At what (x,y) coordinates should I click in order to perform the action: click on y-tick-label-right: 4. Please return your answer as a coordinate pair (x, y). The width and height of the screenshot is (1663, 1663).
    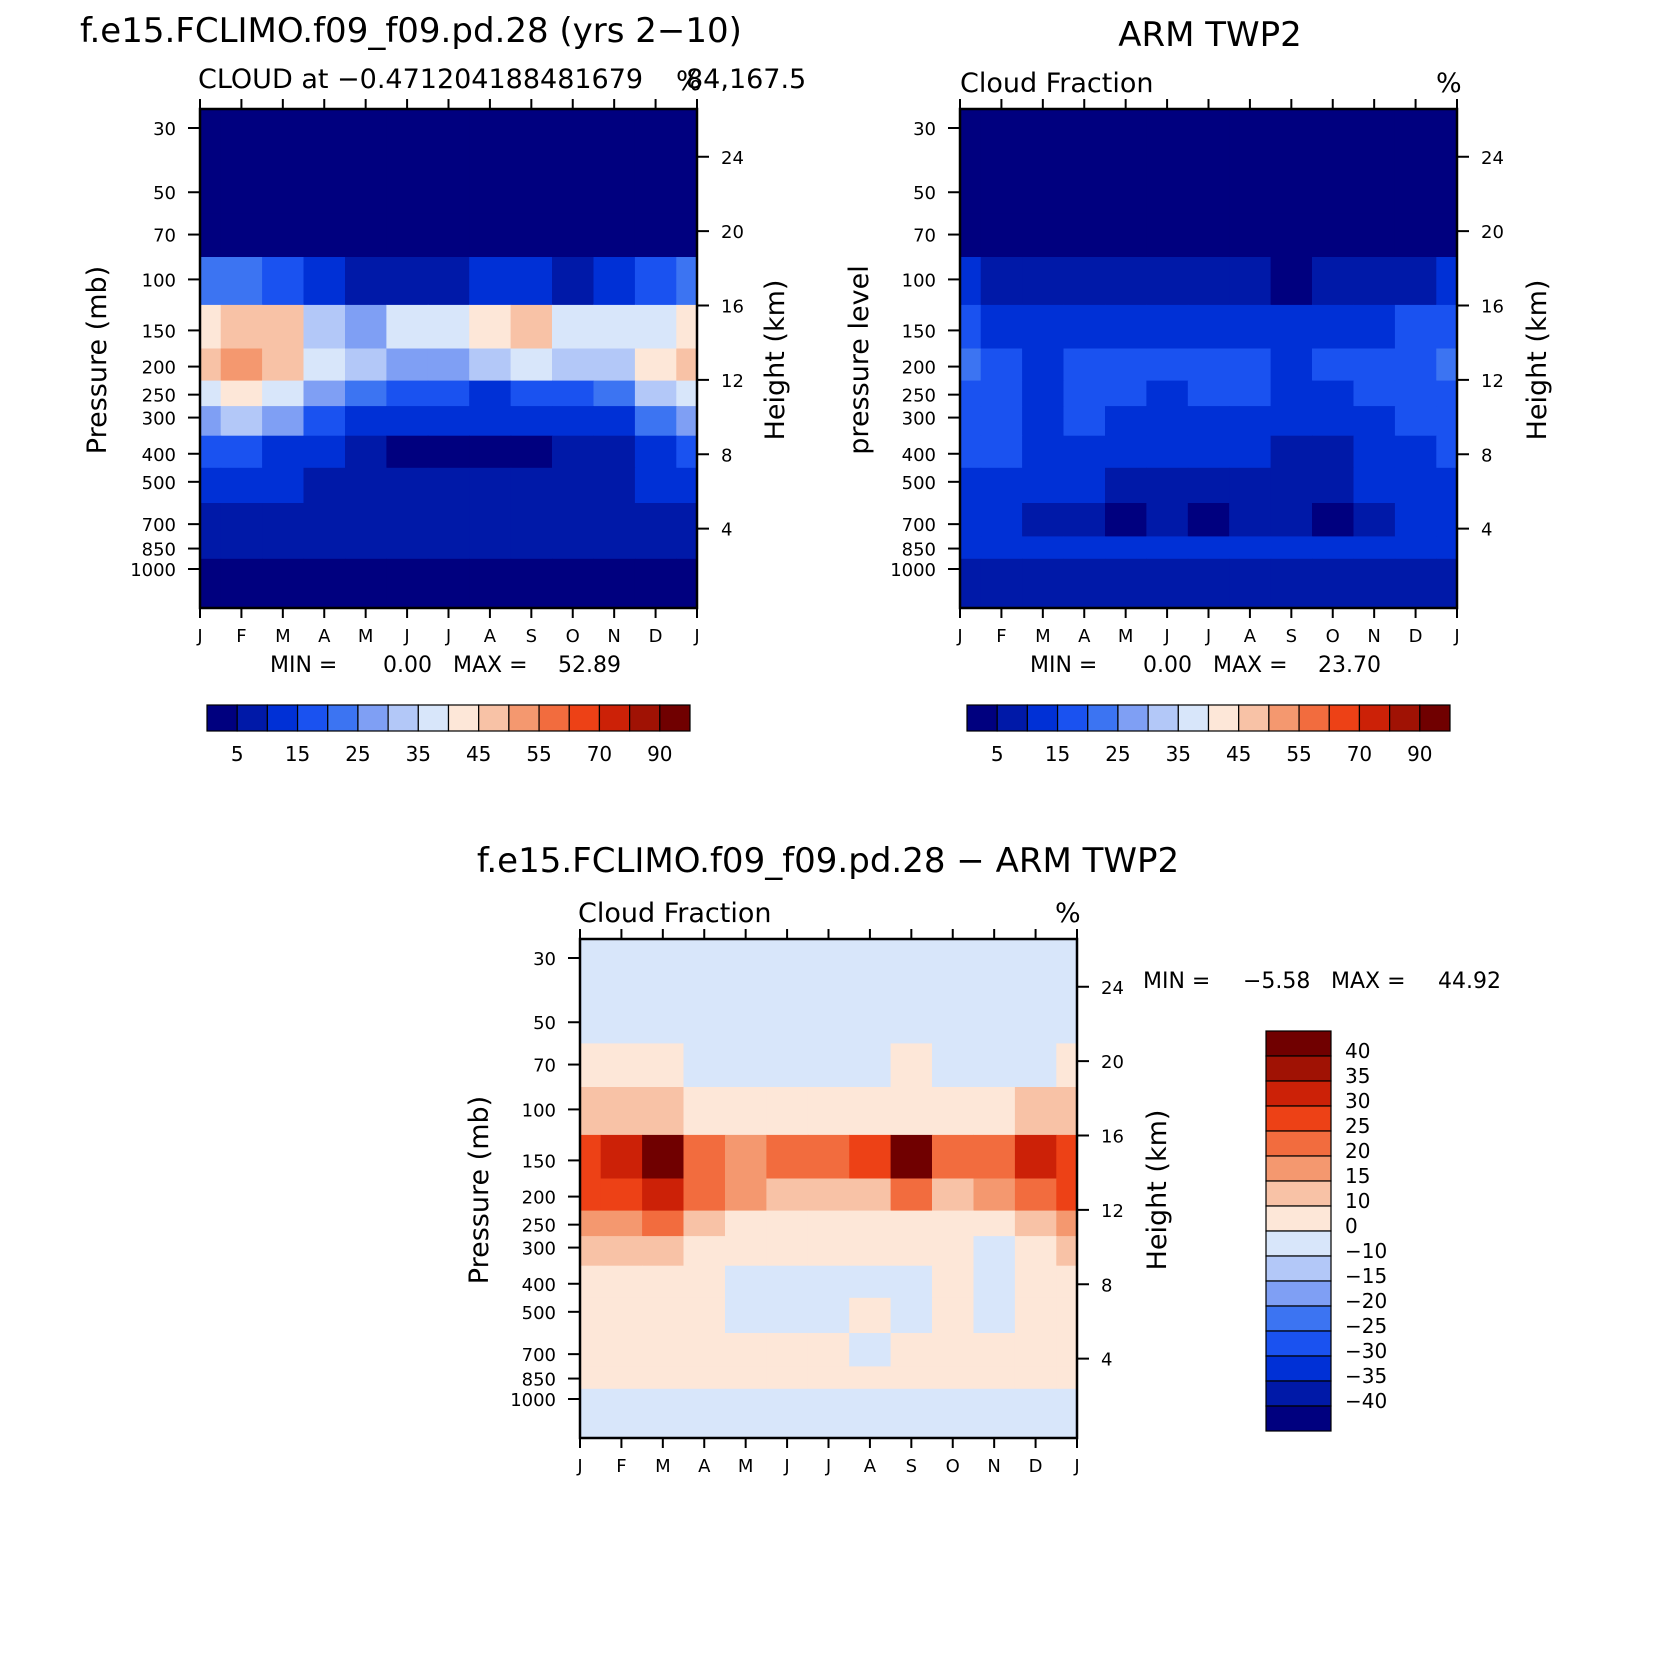
    Looking at the image, I should click on (1486, 530).